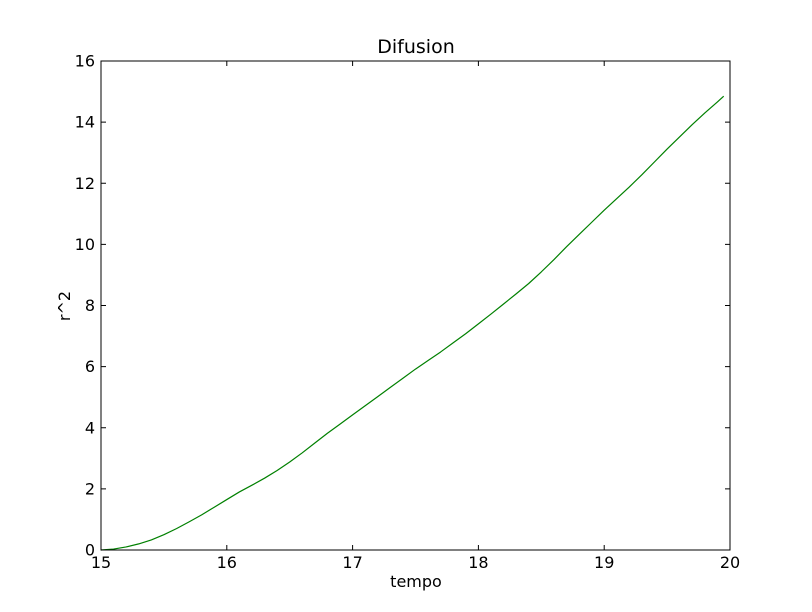  Describe the element at coordinates (730, 562) in the screenshot. I see `x-tick-label: 20` at that location.